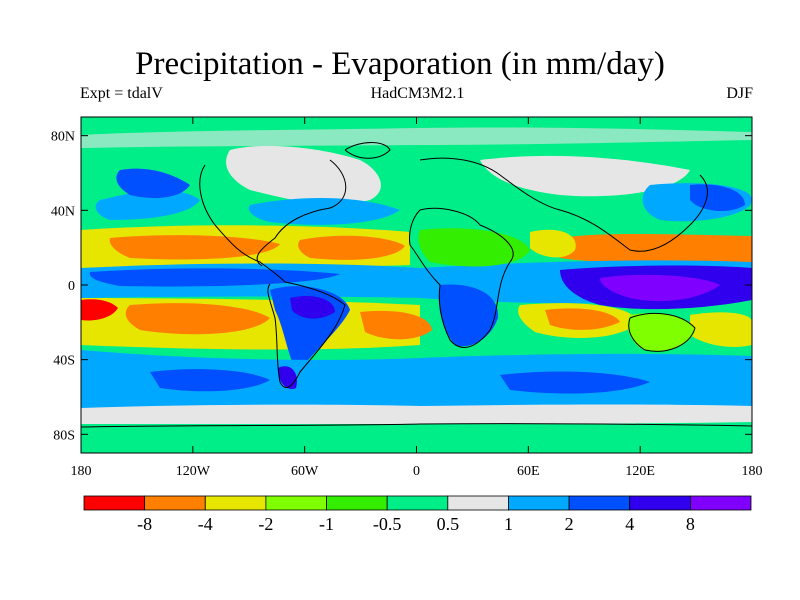  What do you see at coordinates (387, 524) in the screenshot?
I see `colorbar-label: -0.5` at bounding box center [387, 524].